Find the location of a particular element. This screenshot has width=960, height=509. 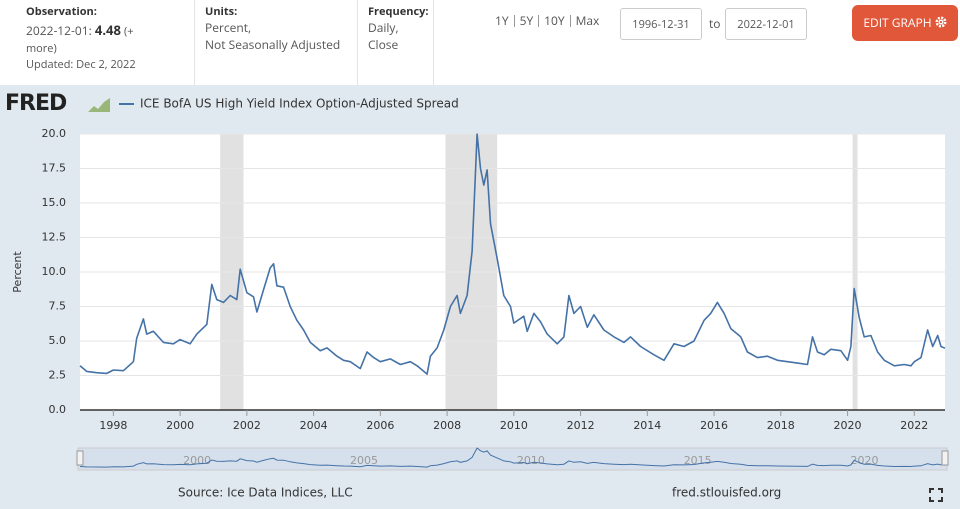

start-date-input: 1996-12-31 is located at coordinates (661, 24).